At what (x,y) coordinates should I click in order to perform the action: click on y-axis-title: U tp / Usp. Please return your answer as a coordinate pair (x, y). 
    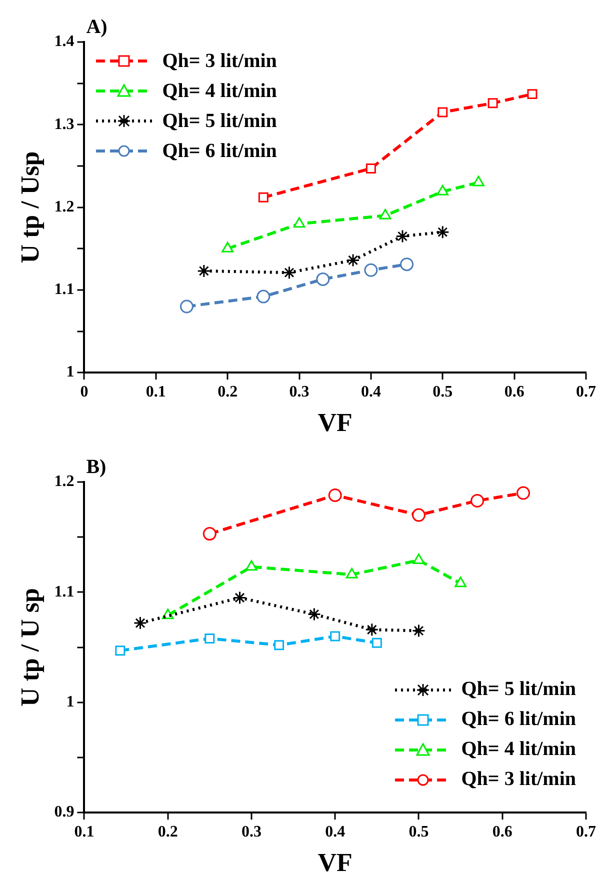
    Looking at the image, I should click on (29, 207).